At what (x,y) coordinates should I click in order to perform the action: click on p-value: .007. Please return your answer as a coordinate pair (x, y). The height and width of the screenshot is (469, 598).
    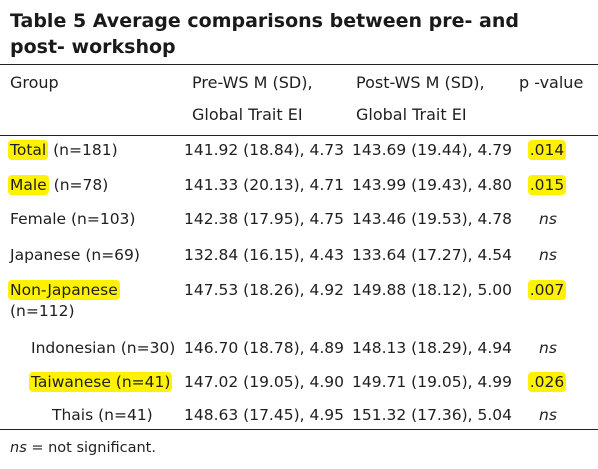
    Looking at the image, I should click on (548, 290).